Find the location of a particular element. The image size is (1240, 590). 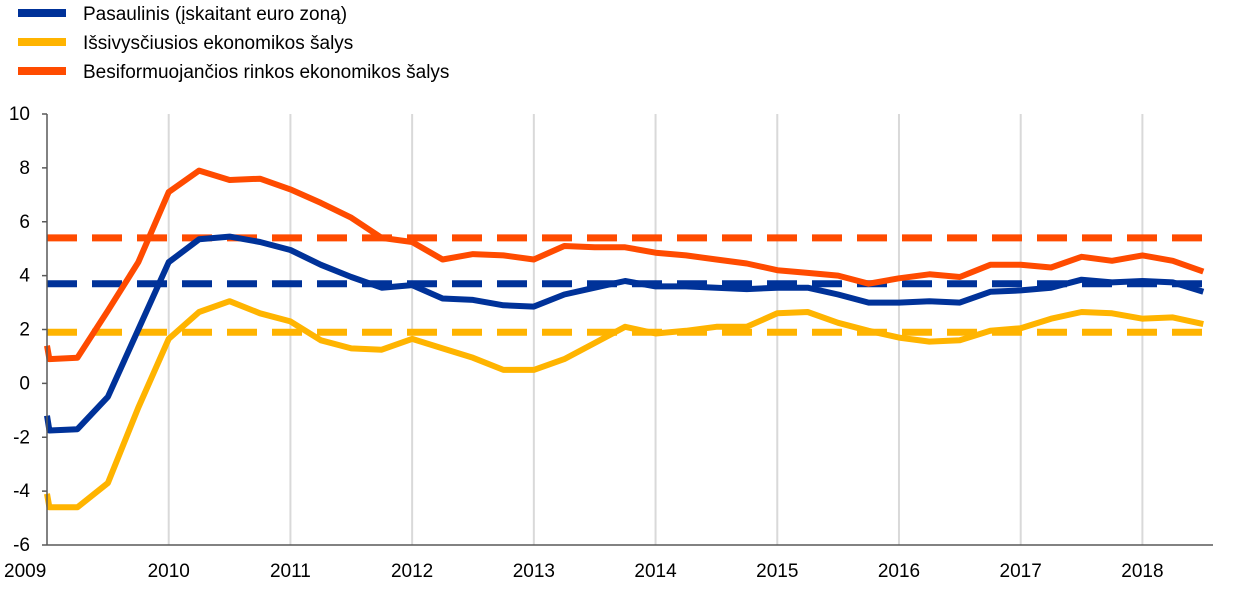

y-tick-label-0: -6 is located at coordinates (21, 545).